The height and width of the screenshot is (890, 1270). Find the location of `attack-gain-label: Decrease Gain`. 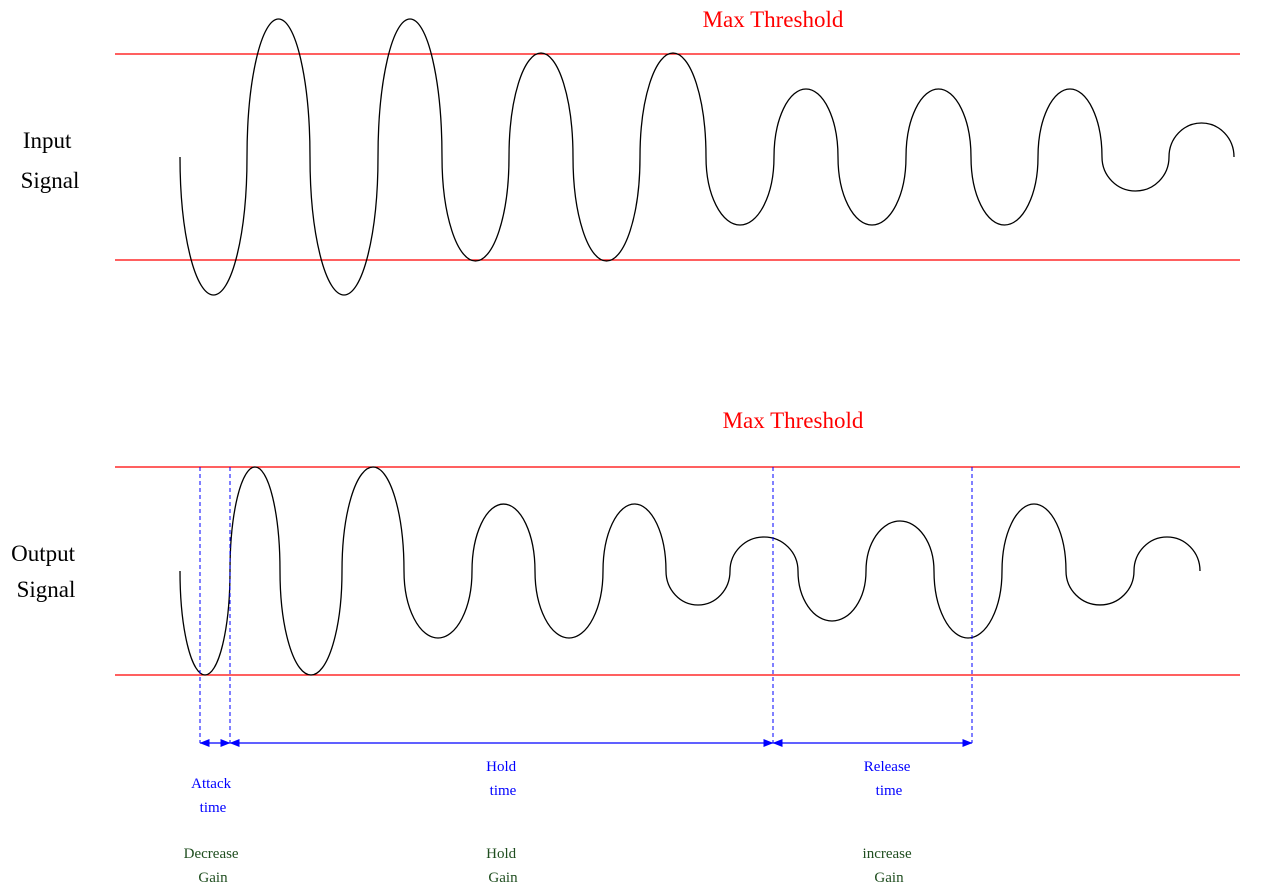

attack-gain-label: Decrease Gain is located at coordinates (213, 866).